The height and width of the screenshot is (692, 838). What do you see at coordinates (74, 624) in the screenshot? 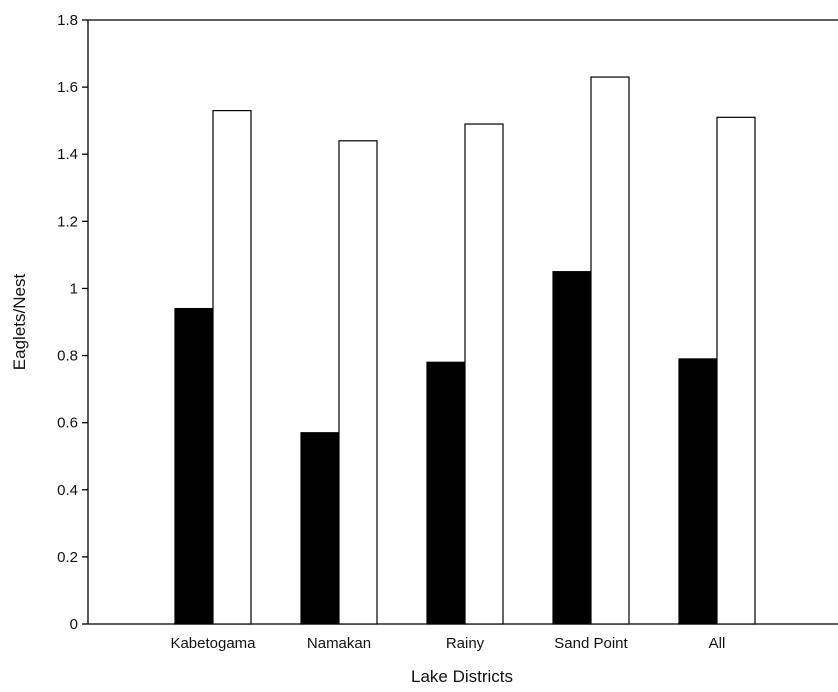
I see `y-tick-label: 0` at bounding box center [74, 624].